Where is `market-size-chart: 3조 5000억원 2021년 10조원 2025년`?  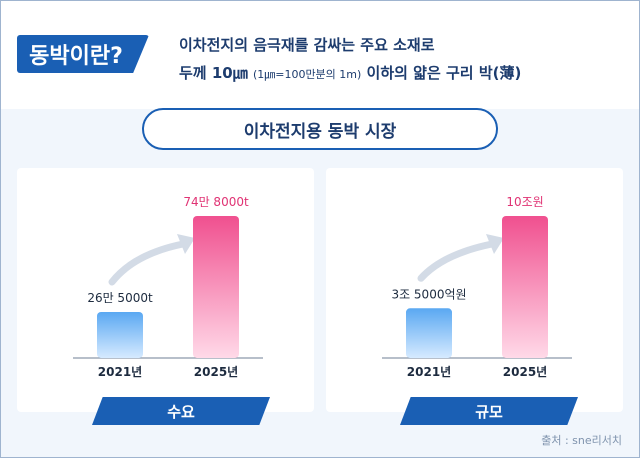 market-size-chart: 3조 5000억원 2021년 10조원 2025년 is located at coordinates (477, 287).